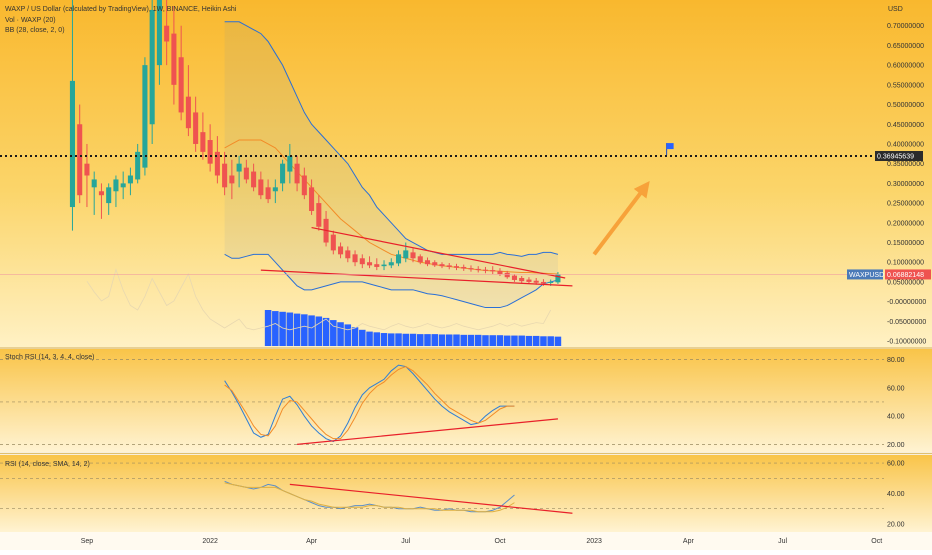 The image size is (932, 555). What do you see at coordinates (906, 322) in the screenshot?
I see `y-tick-label: -0.05000000` at bounding box center [906, 322].